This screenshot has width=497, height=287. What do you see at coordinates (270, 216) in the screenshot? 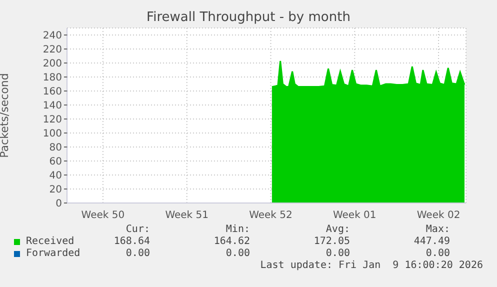
I see `x-tick-label: Week 52` at bounding box center [270, 216].